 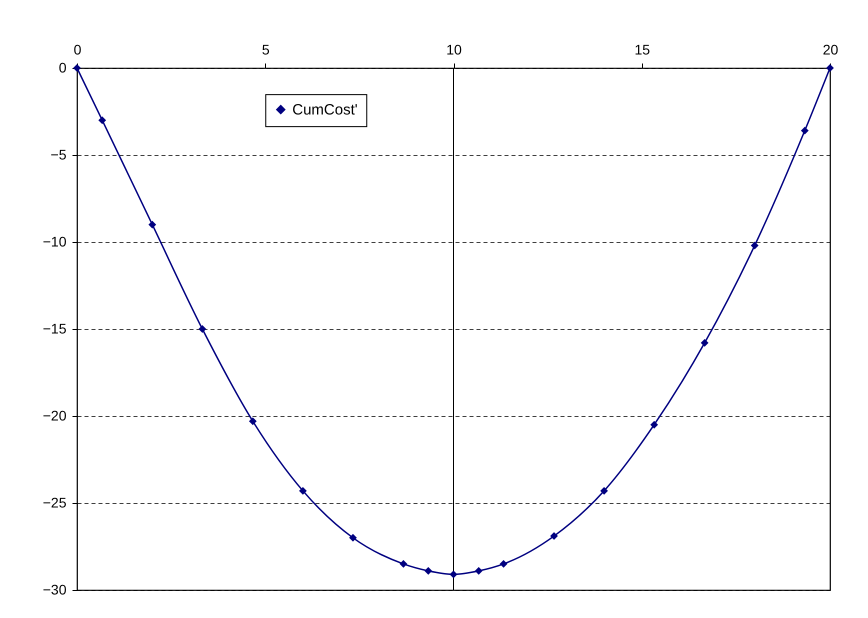 I want to click on x-tick-label: 15, so click(x=642, y=50).